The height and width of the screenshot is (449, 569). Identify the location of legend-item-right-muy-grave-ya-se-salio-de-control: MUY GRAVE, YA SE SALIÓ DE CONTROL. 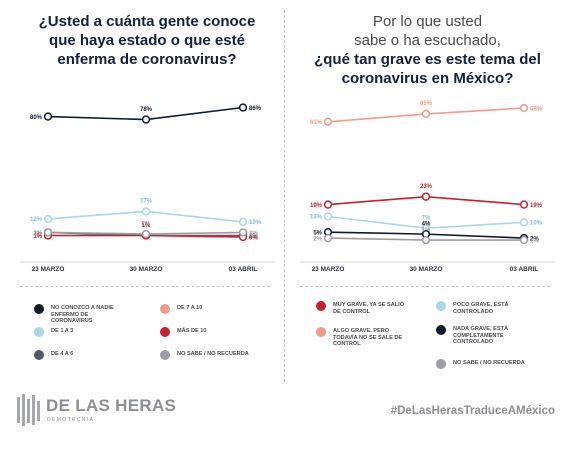
(363, 308).